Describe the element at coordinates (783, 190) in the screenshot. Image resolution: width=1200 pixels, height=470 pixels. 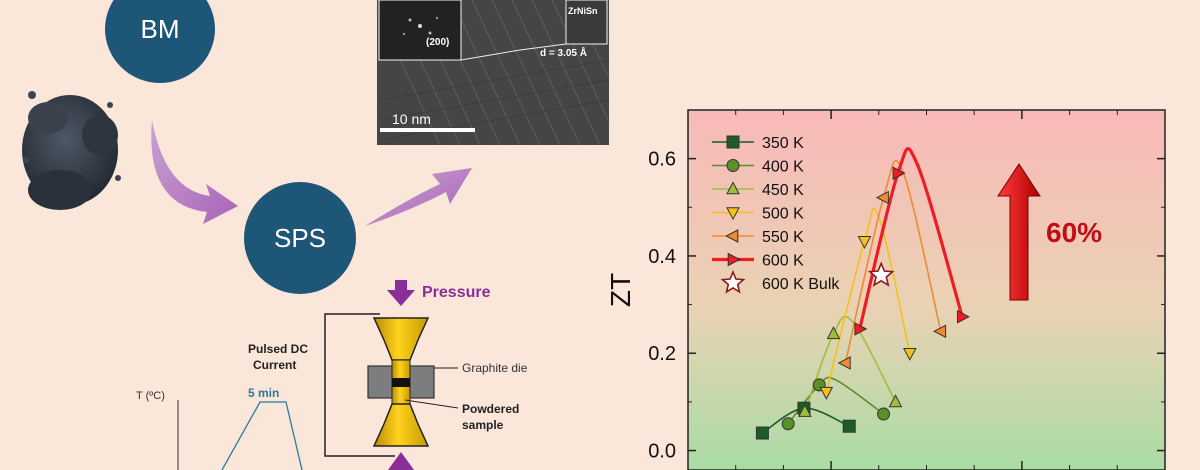
I see `legend-label: 450 K` at that location.